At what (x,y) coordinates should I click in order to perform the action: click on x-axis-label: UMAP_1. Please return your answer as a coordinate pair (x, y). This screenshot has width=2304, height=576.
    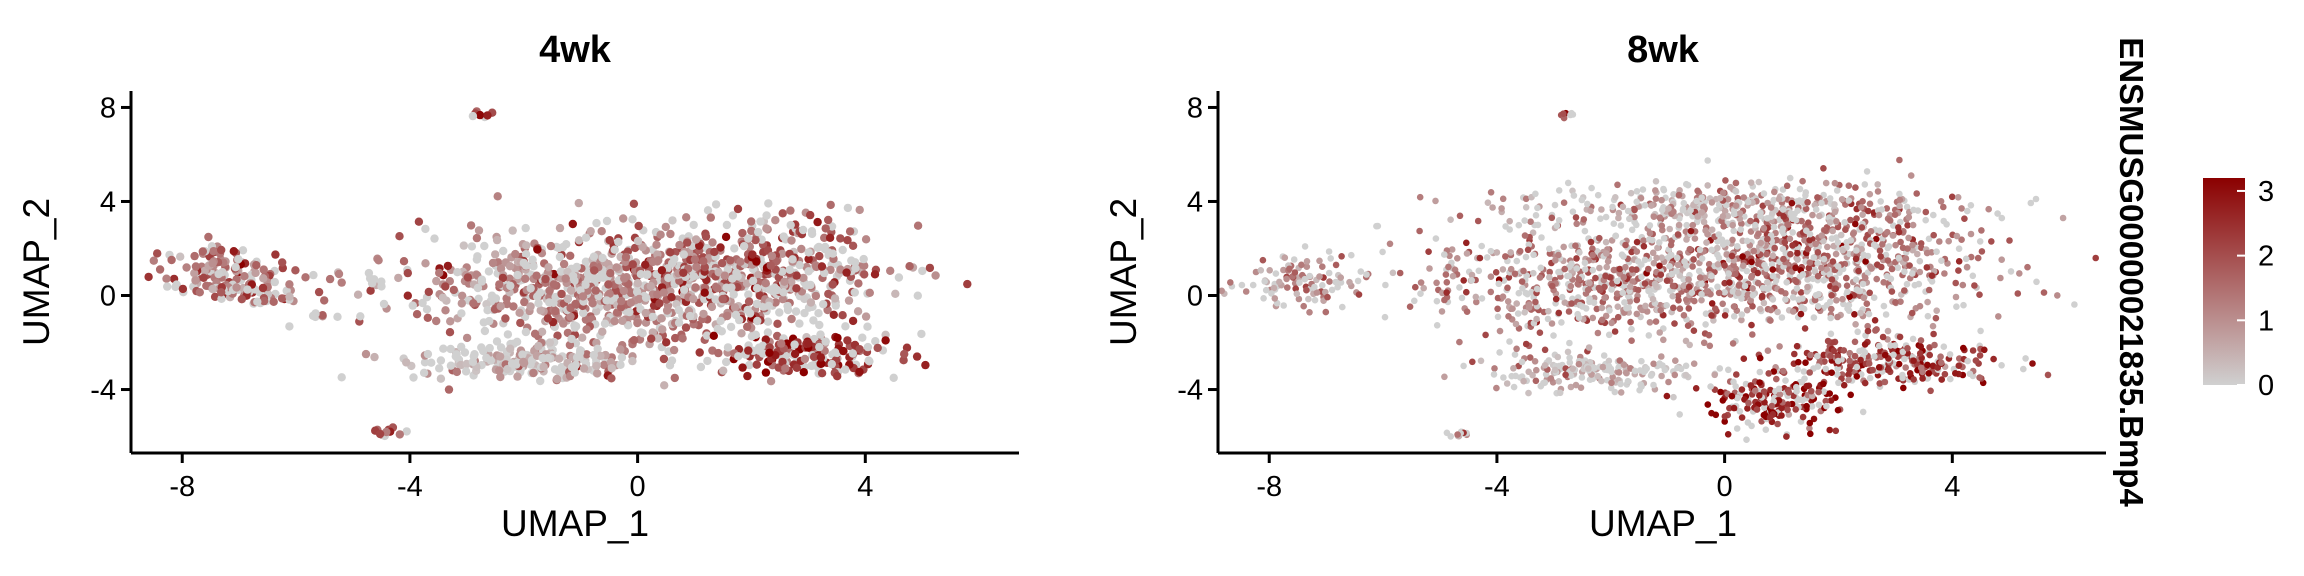
    Looking at the image, I should click on (575, 523).